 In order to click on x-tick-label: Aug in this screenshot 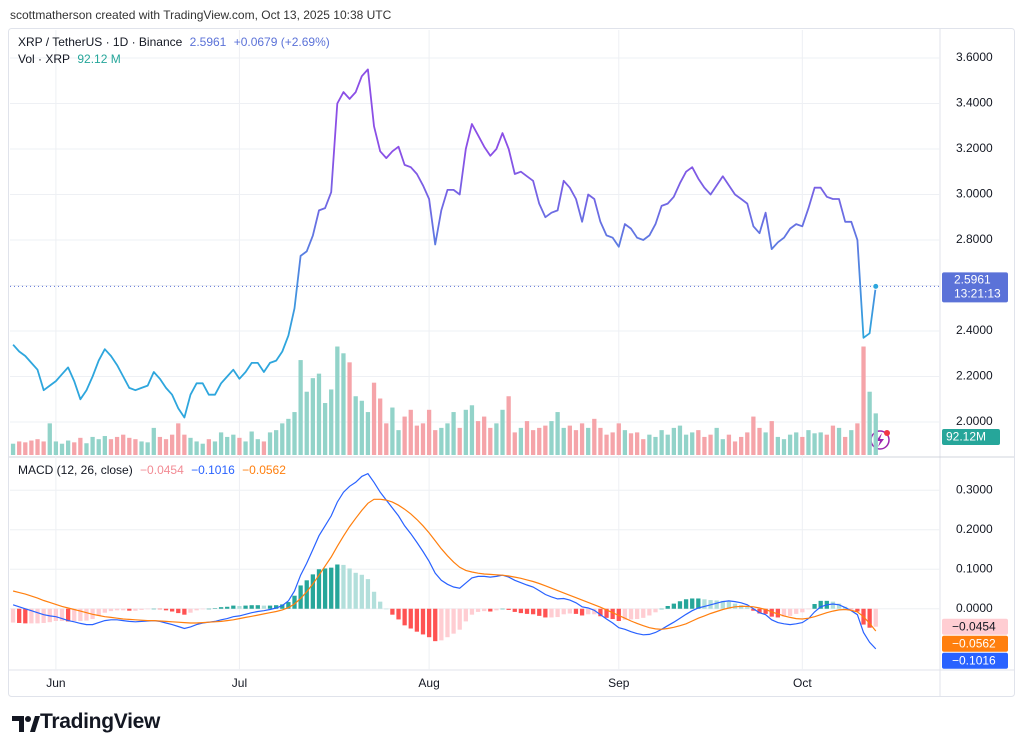, I will do `click(428, 683)`.